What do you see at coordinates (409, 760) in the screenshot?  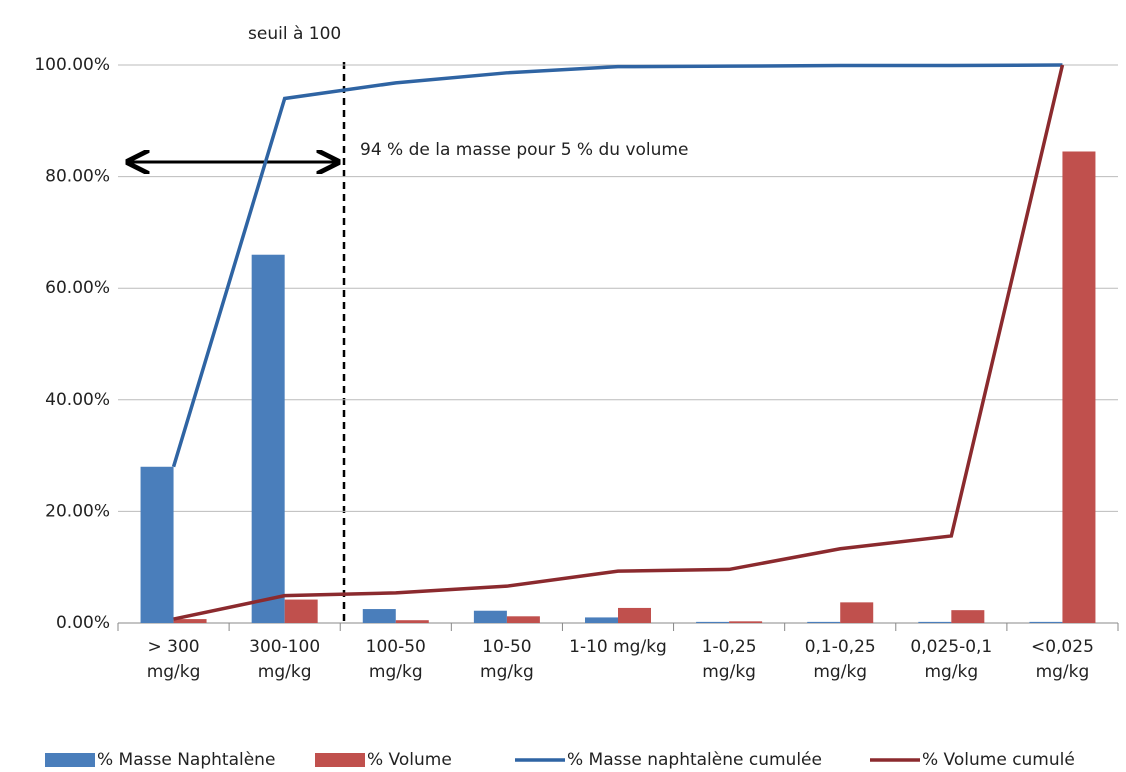 I see `legend-label: % Volume` at bounding box center [409, 760].